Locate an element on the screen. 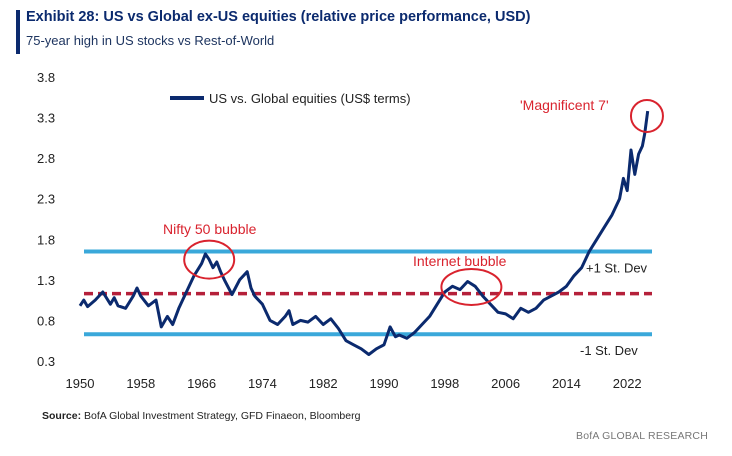 This screenshot has width=732, height=456. x-tick-label: 1974 is located at coordinates (262, 383).